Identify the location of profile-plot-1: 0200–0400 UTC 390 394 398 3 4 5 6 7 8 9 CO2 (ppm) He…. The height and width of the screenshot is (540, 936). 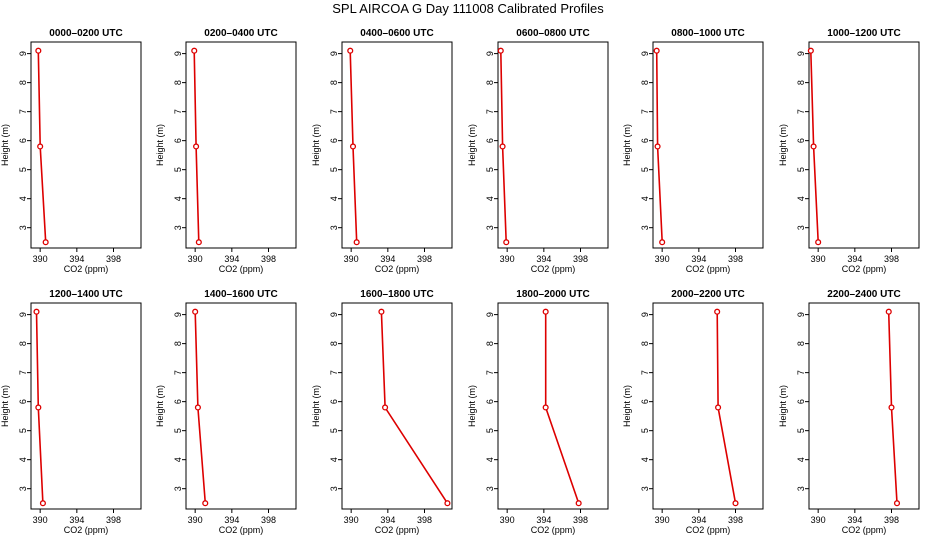
(226, 151).